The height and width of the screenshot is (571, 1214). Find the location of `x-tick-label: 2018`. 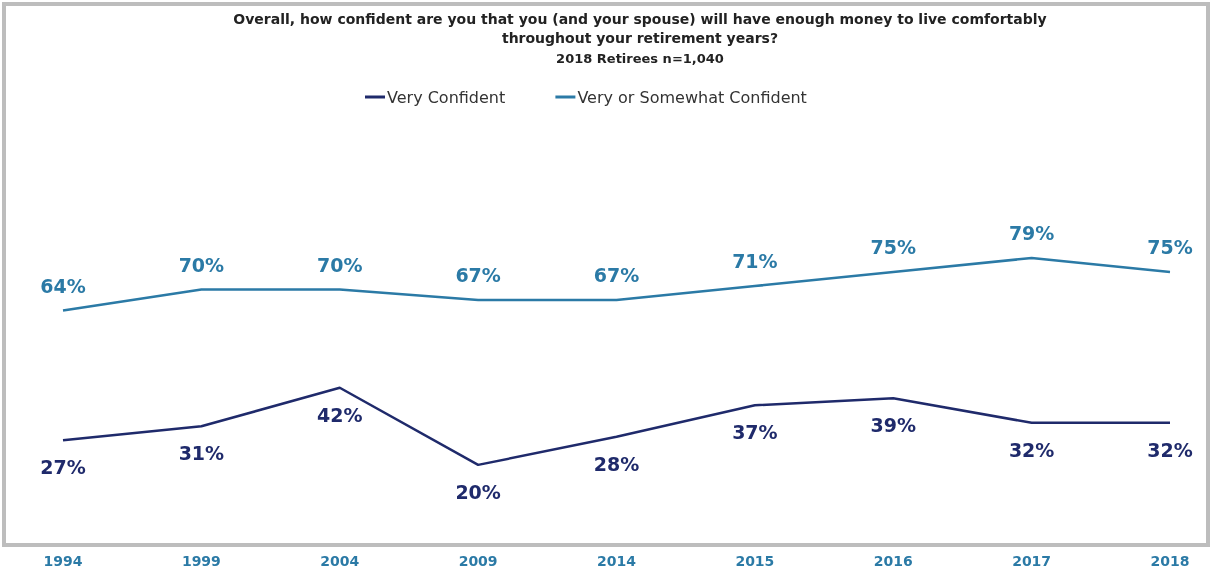

x-tick-label: 2018 is located at coordinates (1170, 561).